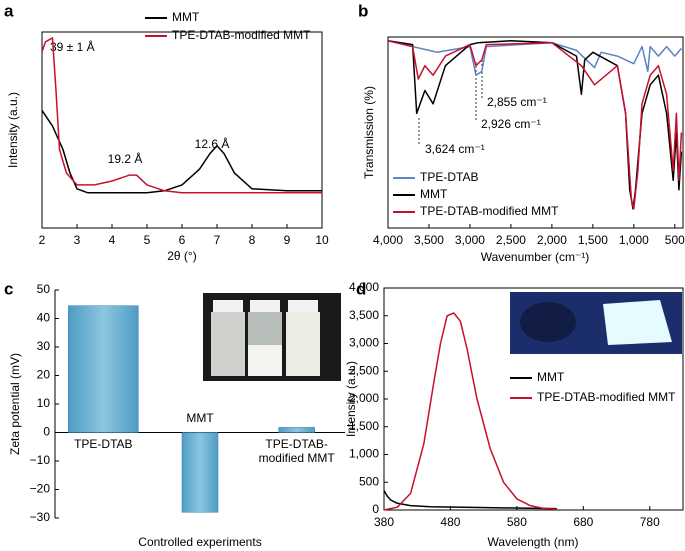 The height and width of the screenshot is (551, 685). What do you see at coordinates (252, 240) in the screenshot?
I see `x-tick-label: 8` at bounding box center [252, 240].